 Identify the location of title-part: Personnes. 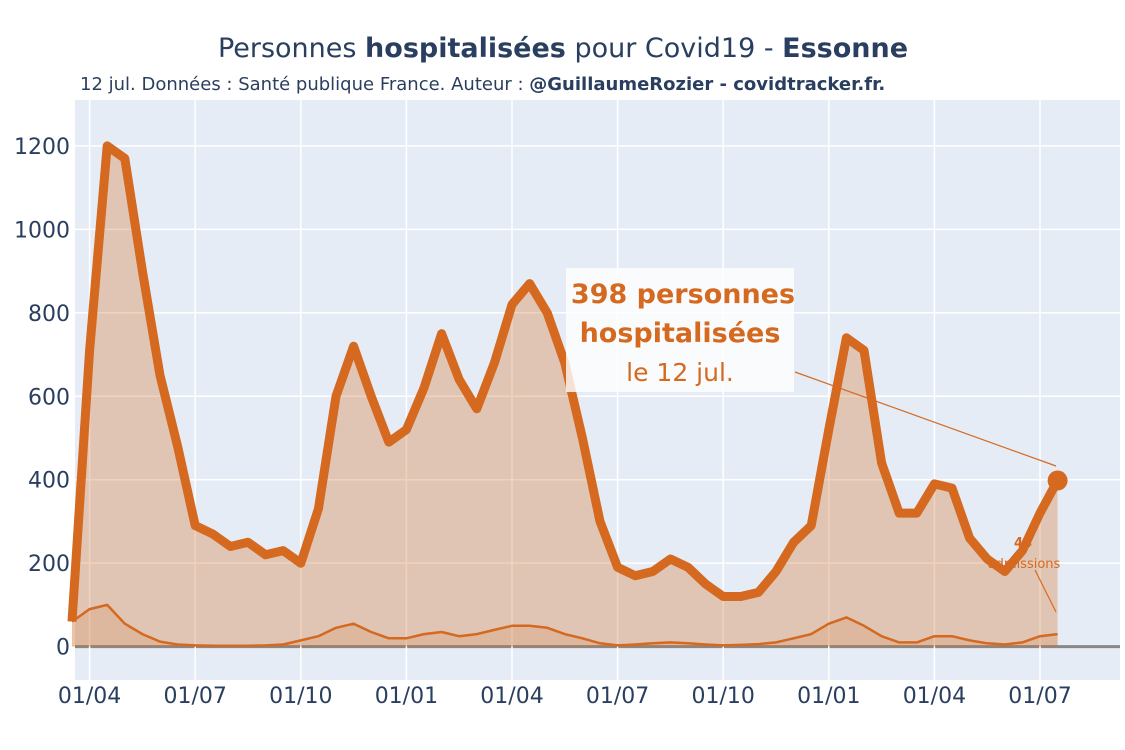
(291, 48).